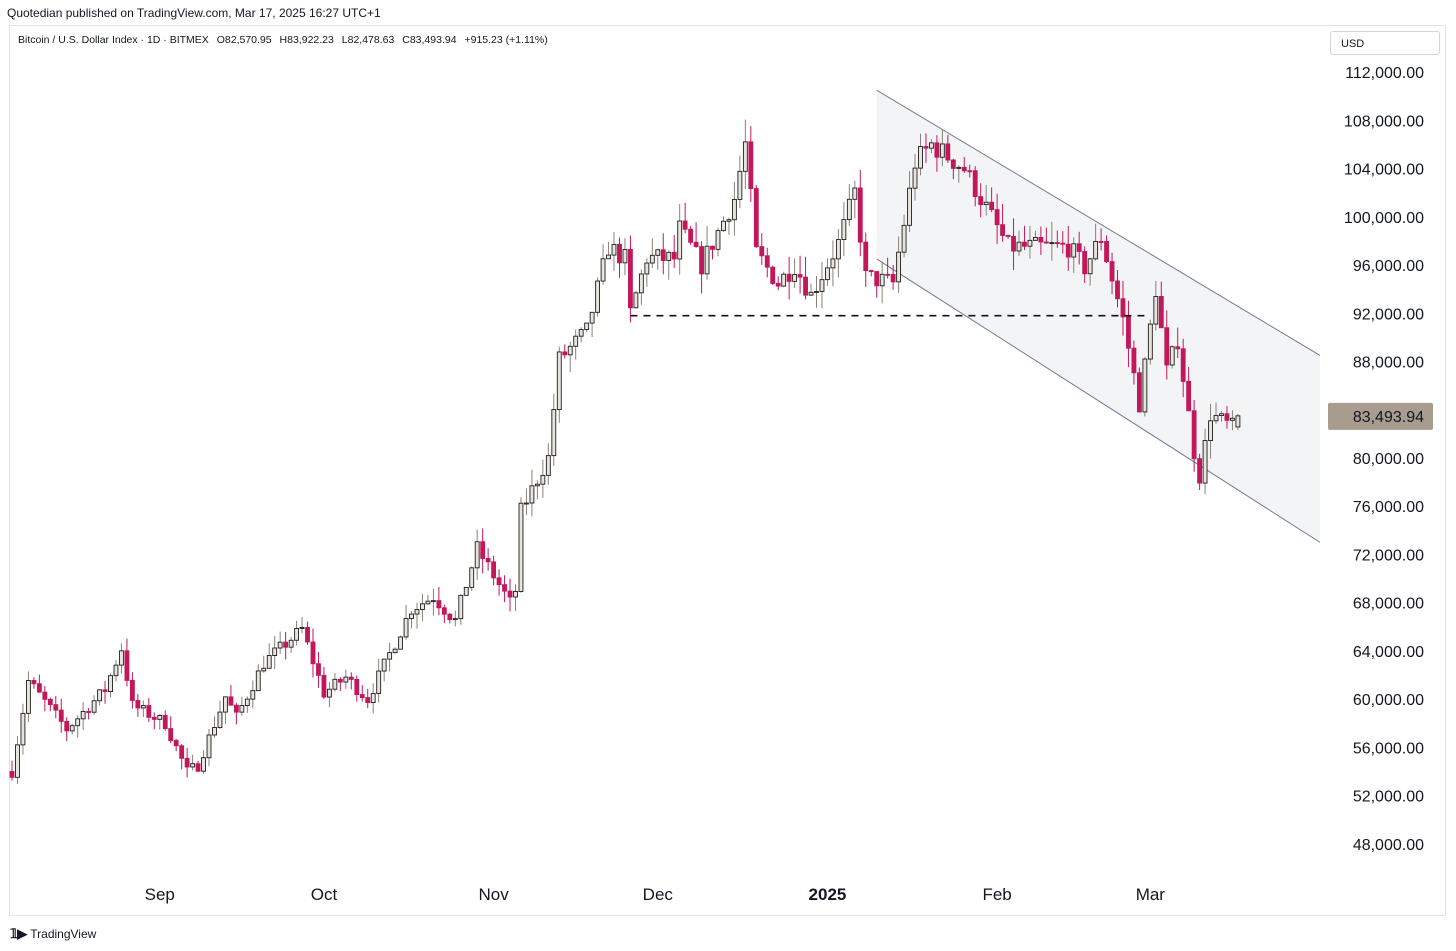 This screenshot has height=951, width=1456. Describe the element at coordinates (655, 894) in the screenshot. I see `time-axis: Sep Oct Nov Dec 2025 Feb Mar` at that location.